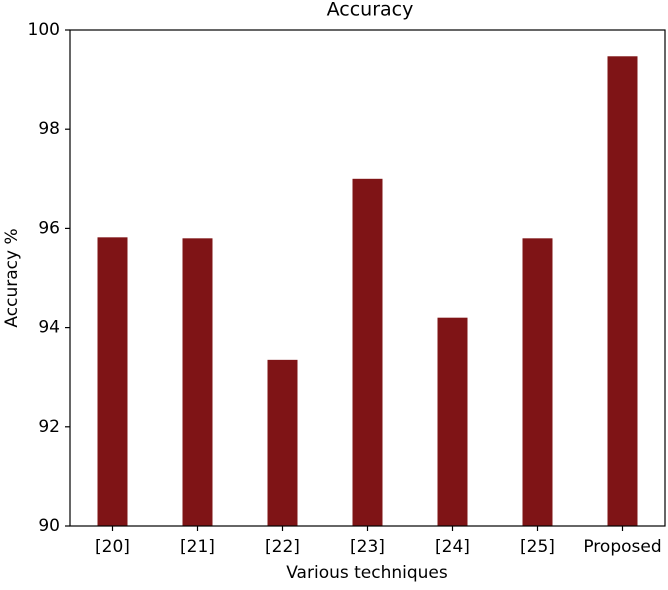  Describe the element at coordinates (12, 277) in the screenshot. I see `y-axis-label: Accuracy %` at that location.